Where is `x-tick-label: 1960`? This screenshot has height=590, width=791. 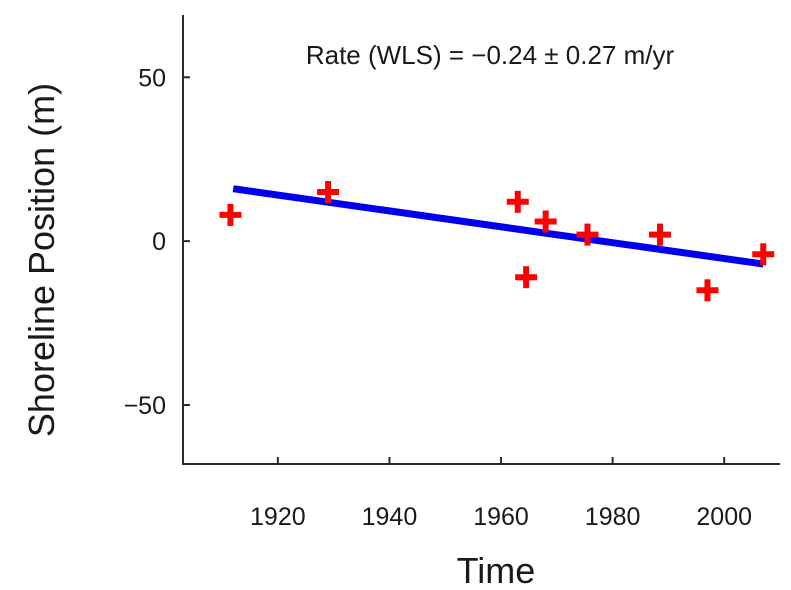 x-tick-label: 1960 is located at coordinates (501, 517).